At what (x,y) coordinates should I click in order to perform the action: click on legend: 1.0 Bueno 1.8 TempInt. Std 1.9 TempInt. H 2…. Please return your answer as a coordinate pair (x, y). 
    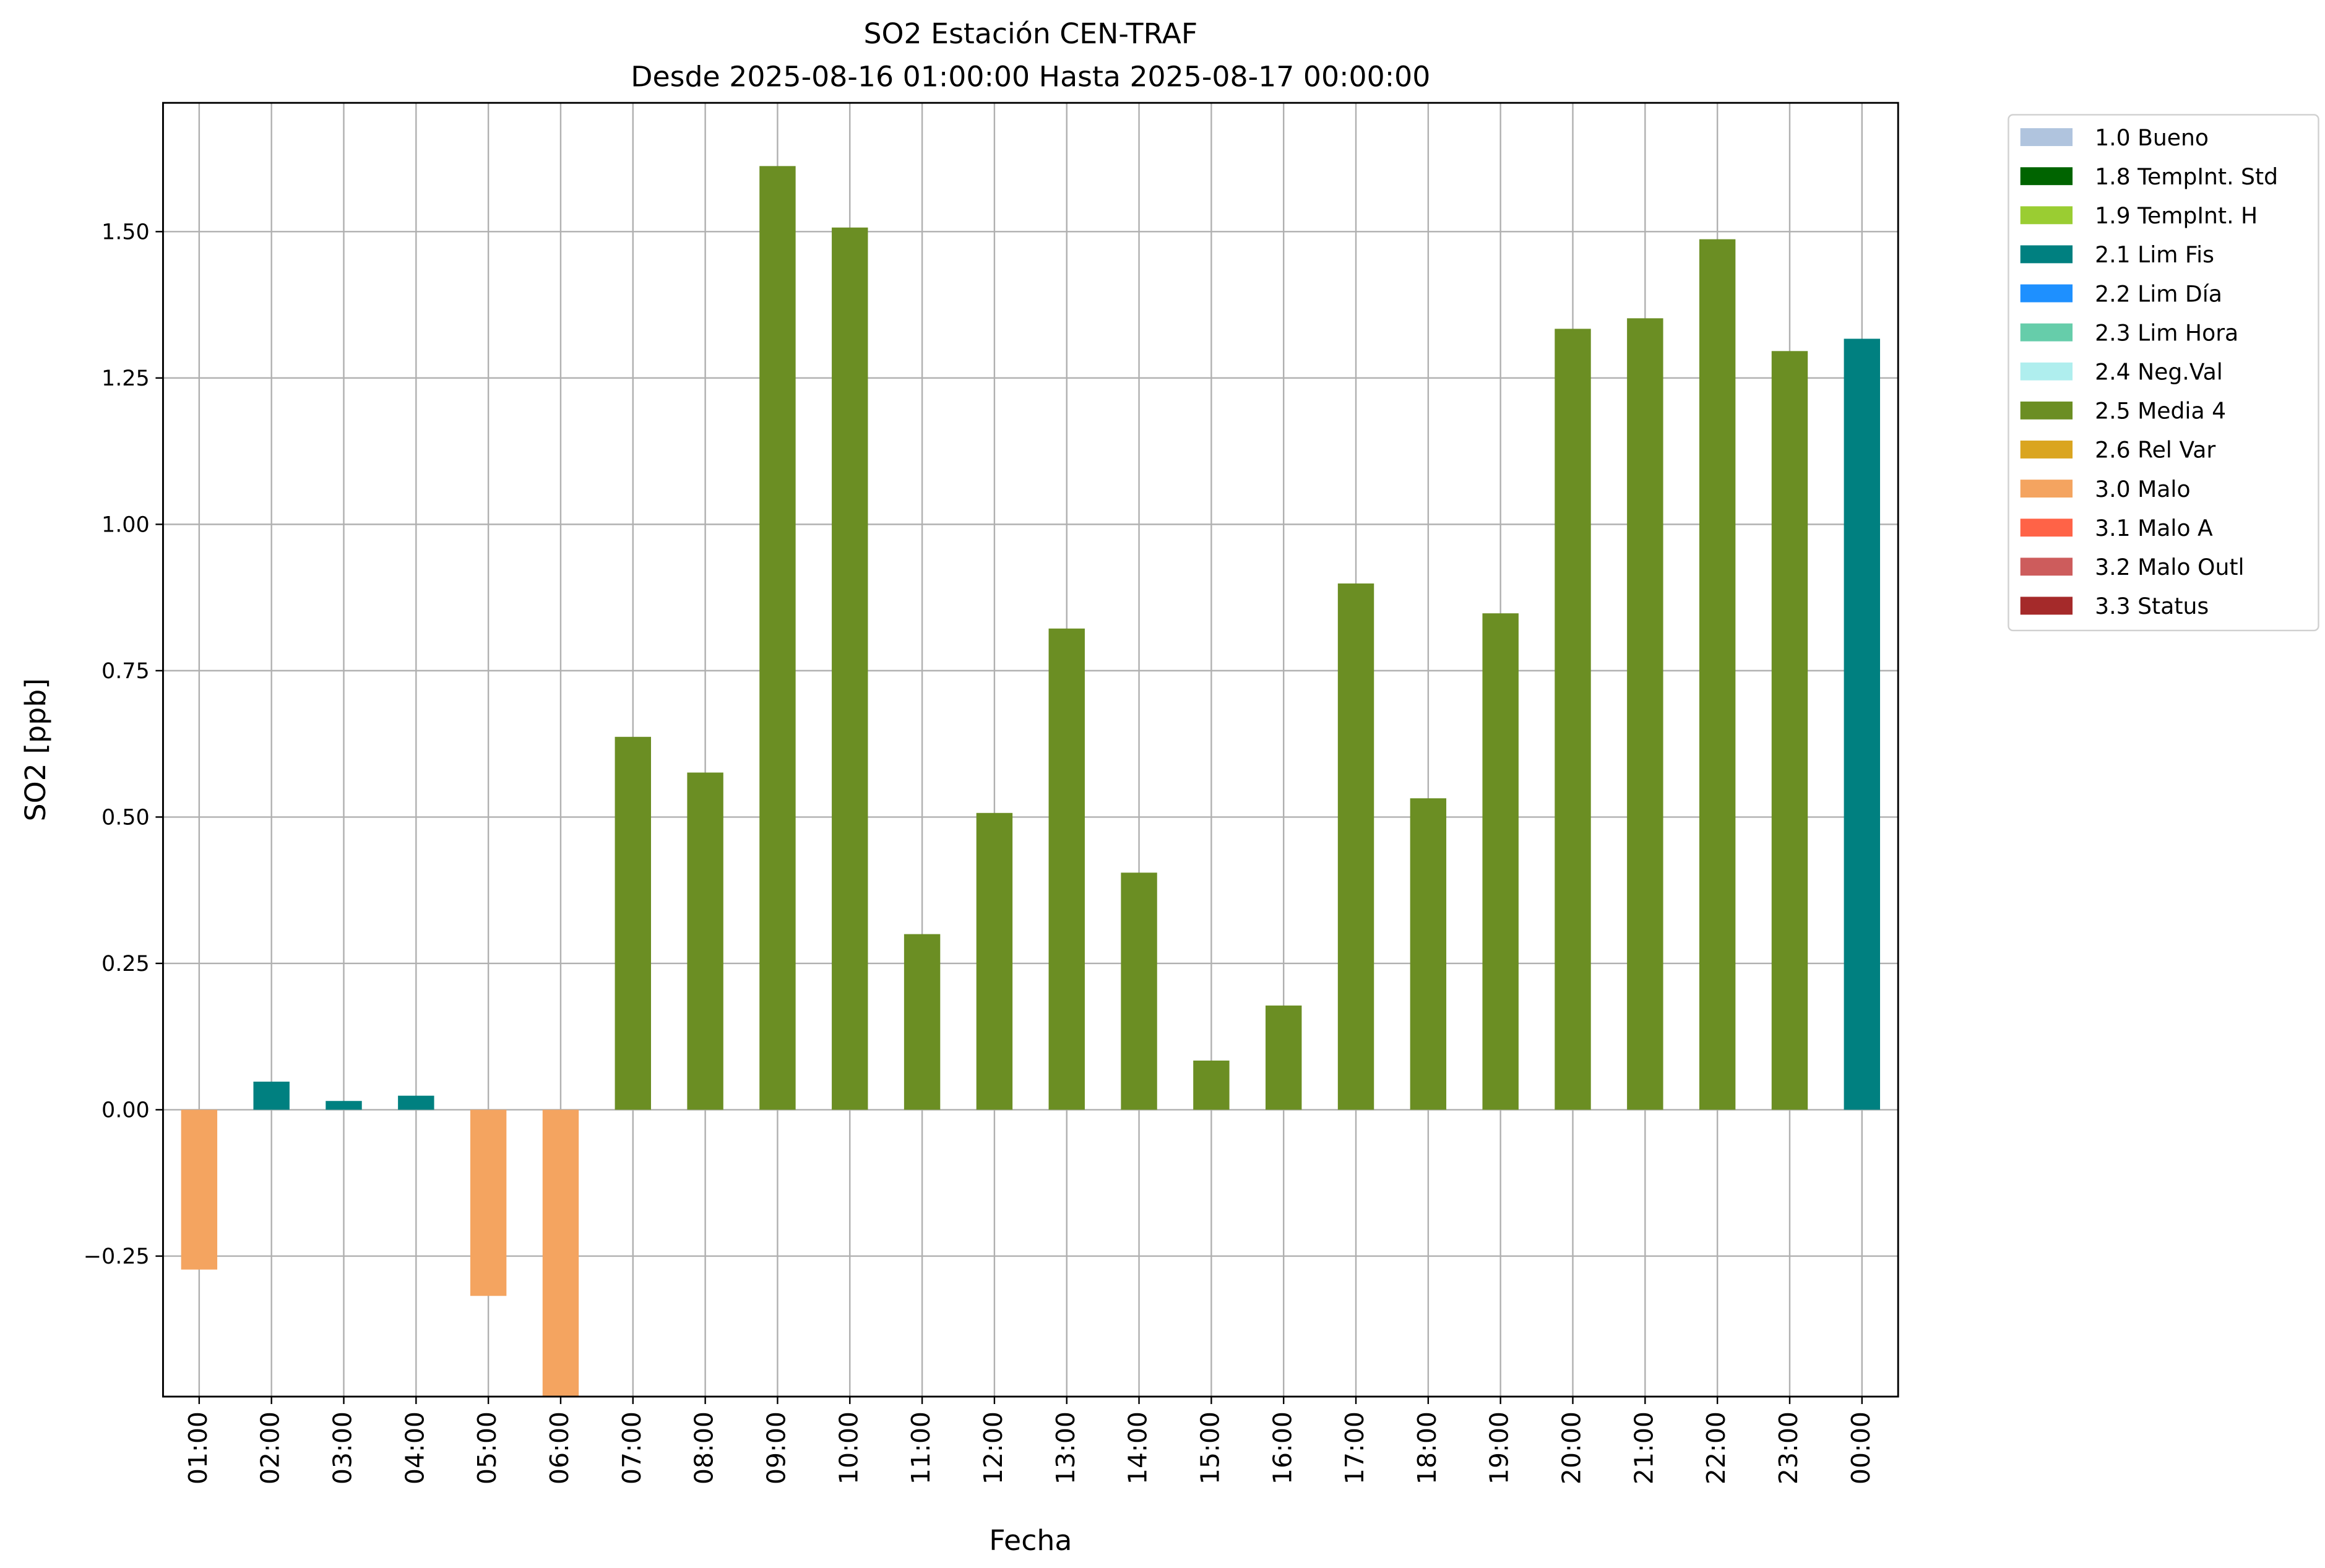
    Looking at the image, I should click on (2163, 373).